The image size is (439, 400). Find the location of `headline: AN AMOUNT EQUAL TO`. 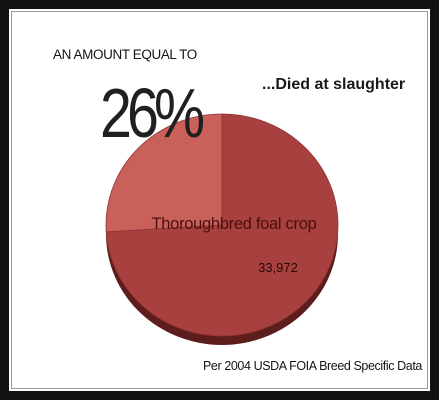

headline: AN AMOUNT EQUAL TO is located at coordinates (125, 54).